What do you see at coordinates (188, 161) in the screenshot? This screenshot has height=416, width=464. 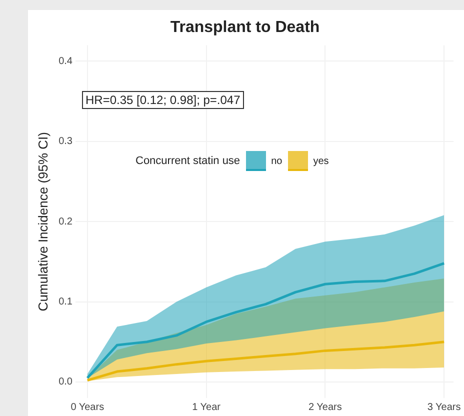 I see `legend-title: Concurrent statin use` at bounding box center [188, 161].